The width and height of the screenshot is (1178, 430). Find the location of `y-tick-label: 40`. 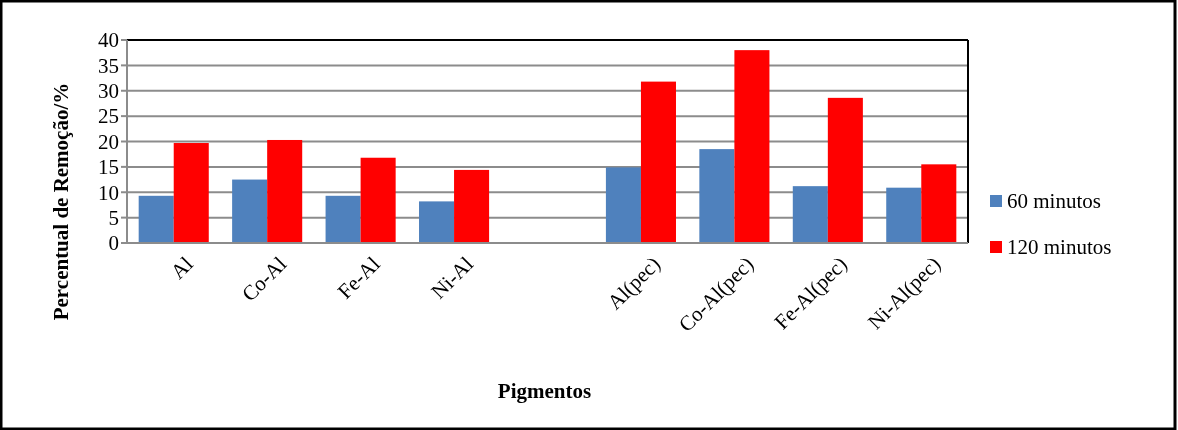

y-tick-label: 40 is located at coordinates (108, 40).